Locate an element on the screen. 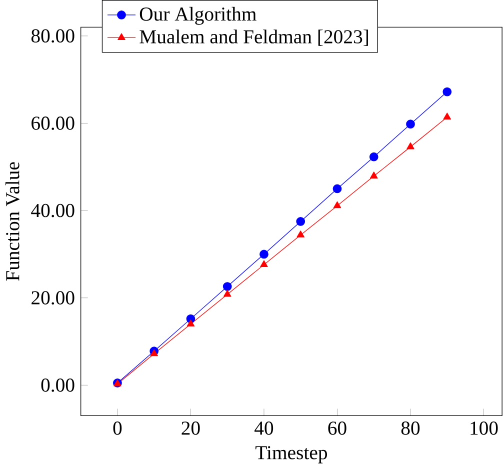 The width and height of the screenshot is (504, 469). x-tick-label: 20 is located at coordinates (191, 428).